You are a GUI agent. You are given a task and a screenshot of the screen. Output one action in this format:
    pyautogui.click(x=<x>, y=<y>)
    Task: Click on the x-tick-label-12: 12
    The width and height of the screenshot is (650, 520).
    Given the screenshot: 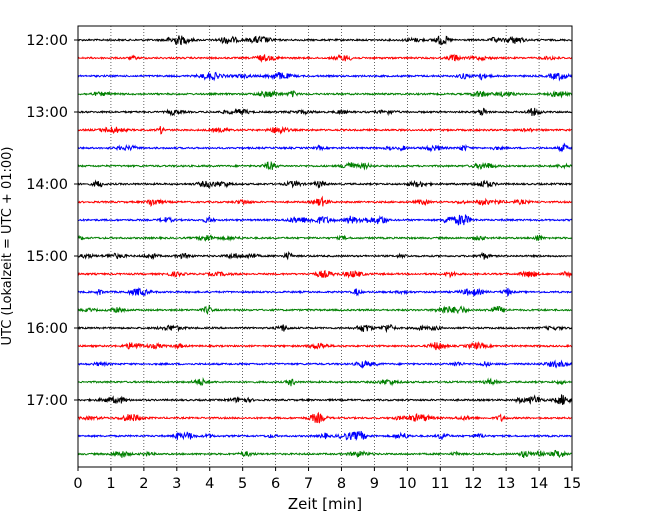 What is the action you would take?
    pyautogui.click(x=473, y=484)
    